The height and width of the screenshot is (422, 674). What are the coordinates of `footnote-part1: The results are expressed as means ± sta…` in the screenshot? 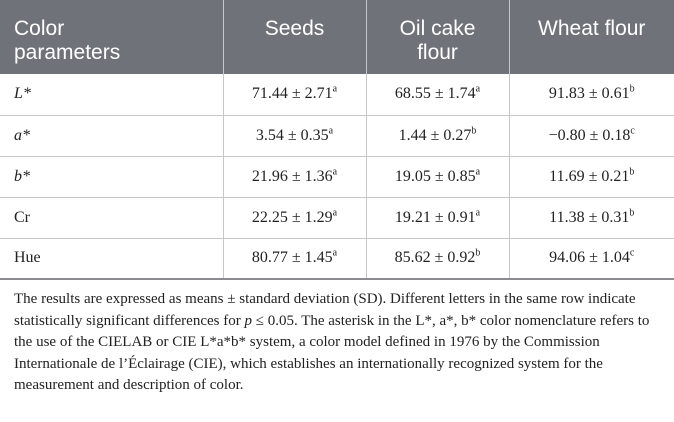 It's located at (325, 310).